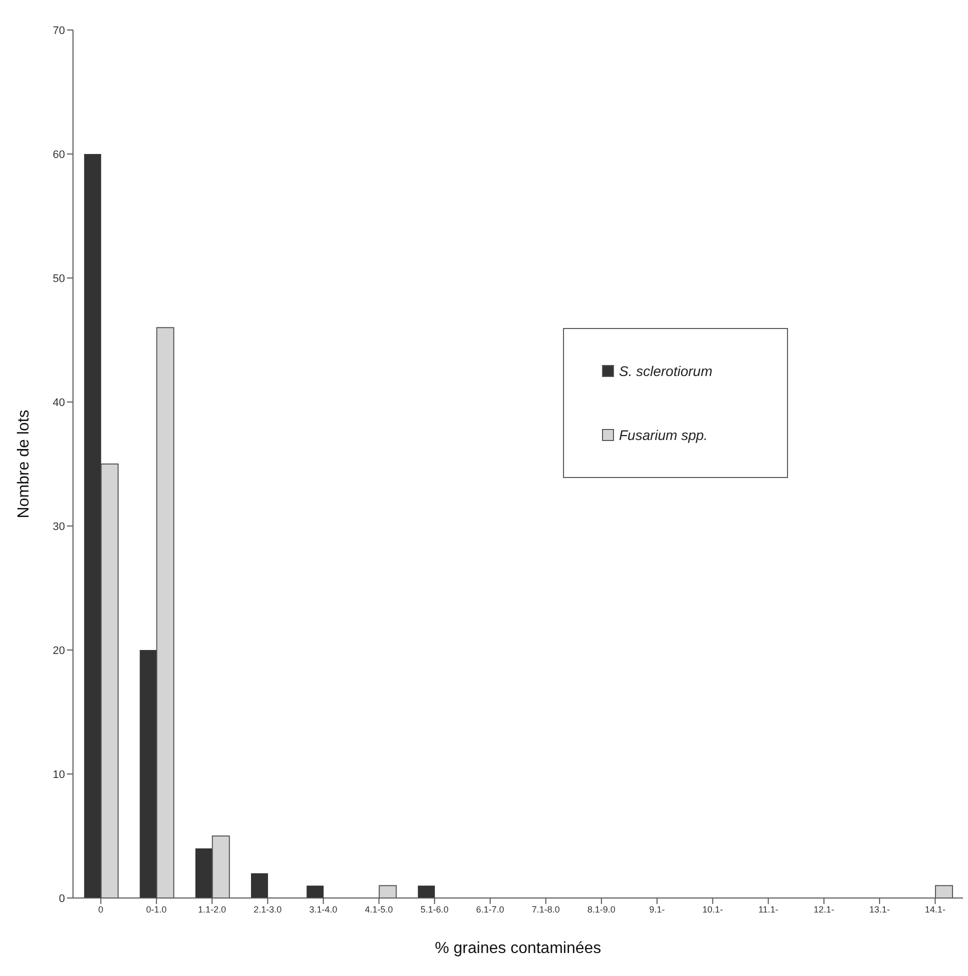  What do you see at coordinates (935, 909) in the screenshot?
I see `x-tick-label: 14.1-` at bounding box center [935, 909].